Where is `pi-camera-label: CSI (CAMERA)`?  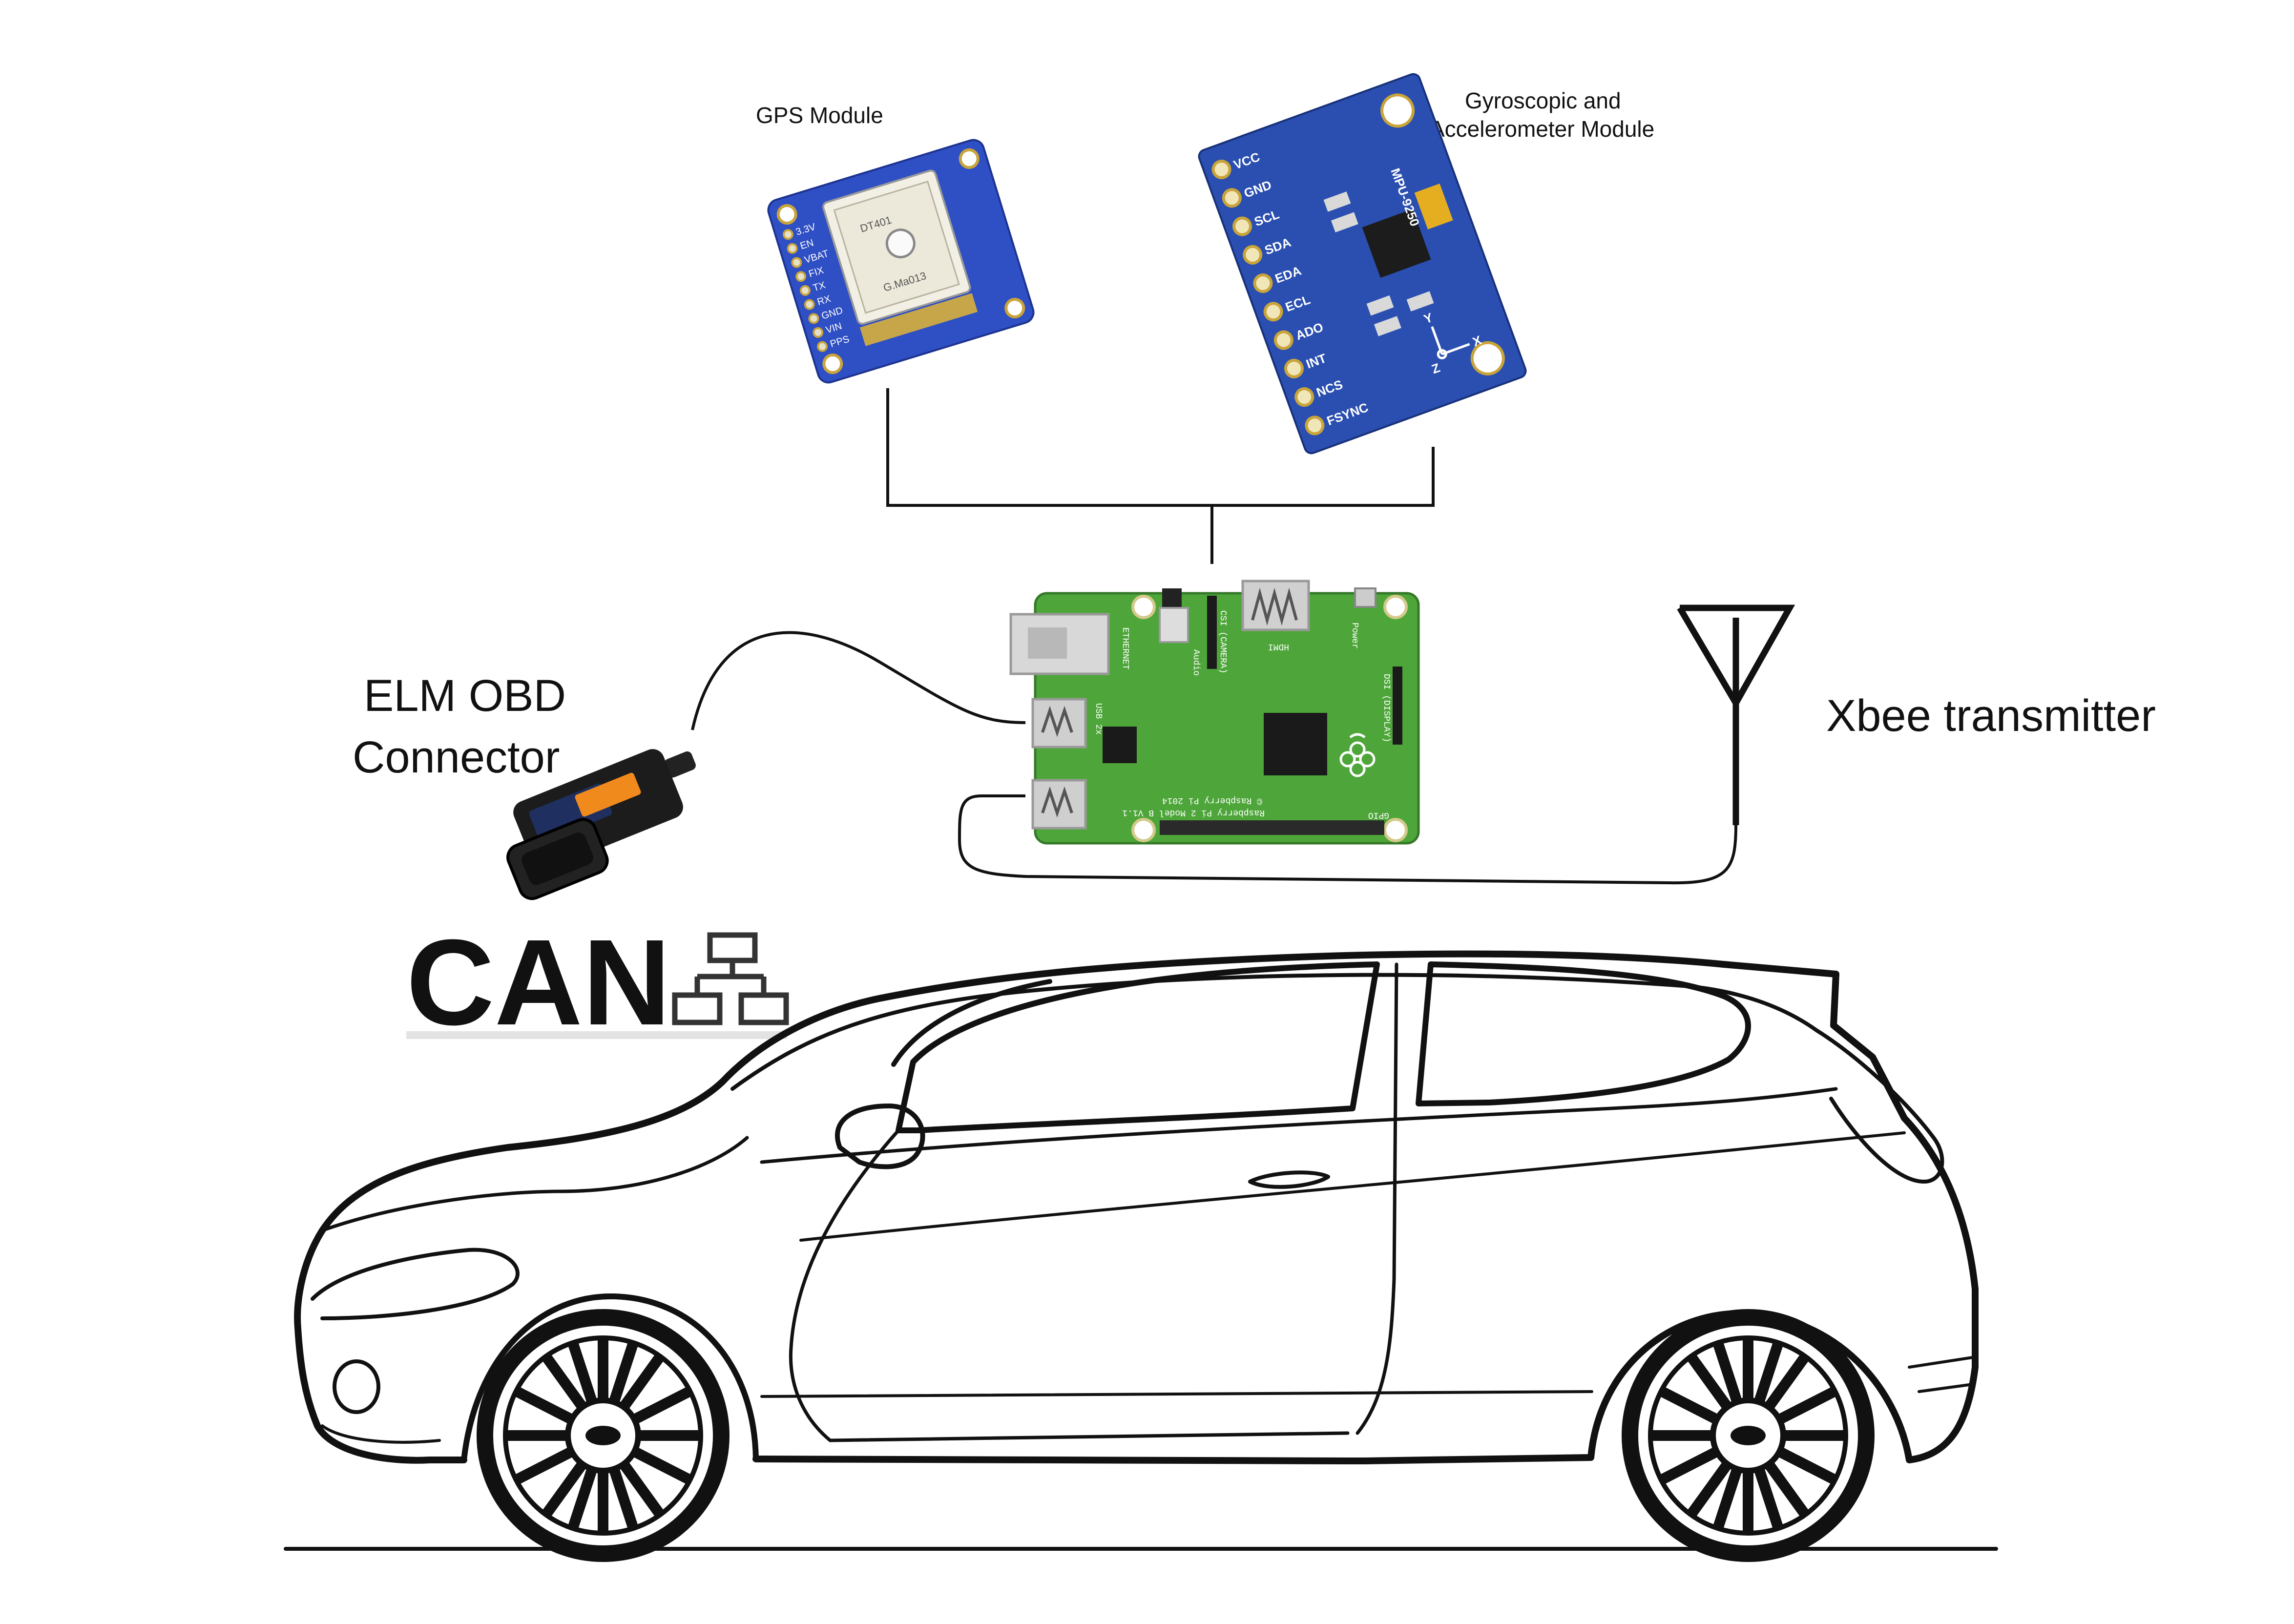
pi-camera-label: CSI (CAMERA) is located at coordinates (1223, 642).